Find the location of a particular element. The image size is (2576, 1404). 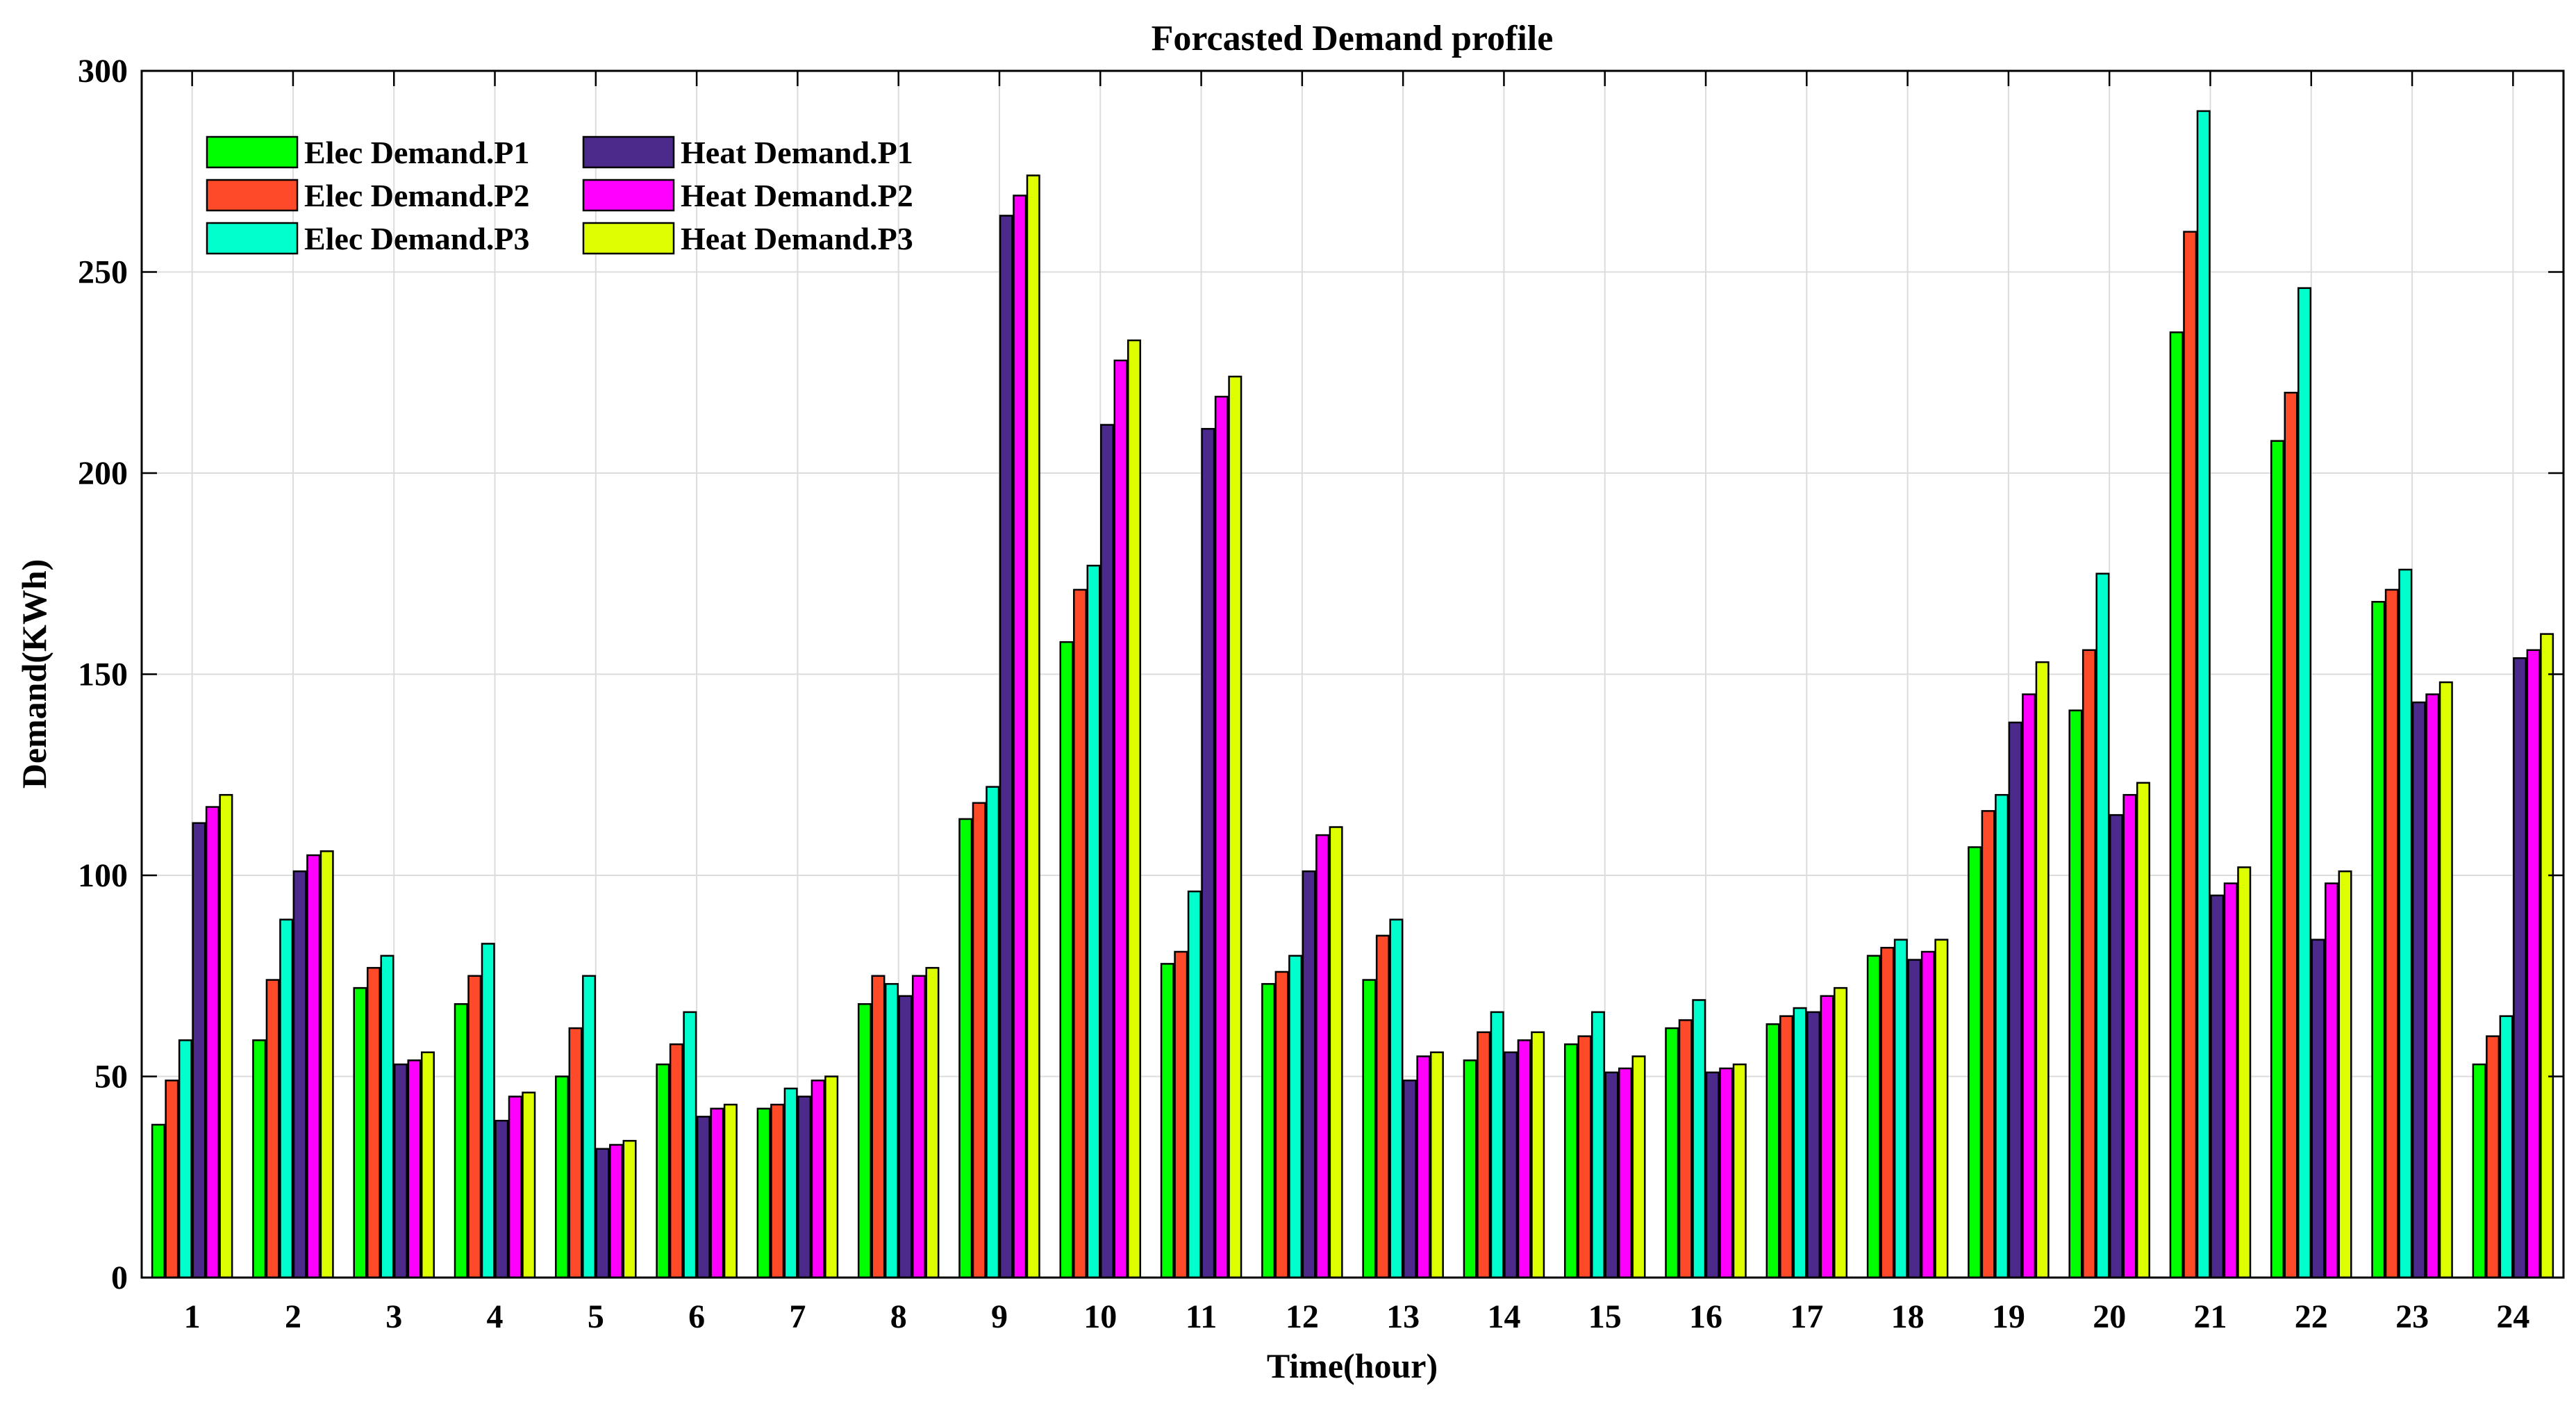

x-tick-label: 7 is located at coordinates (797, 1316).